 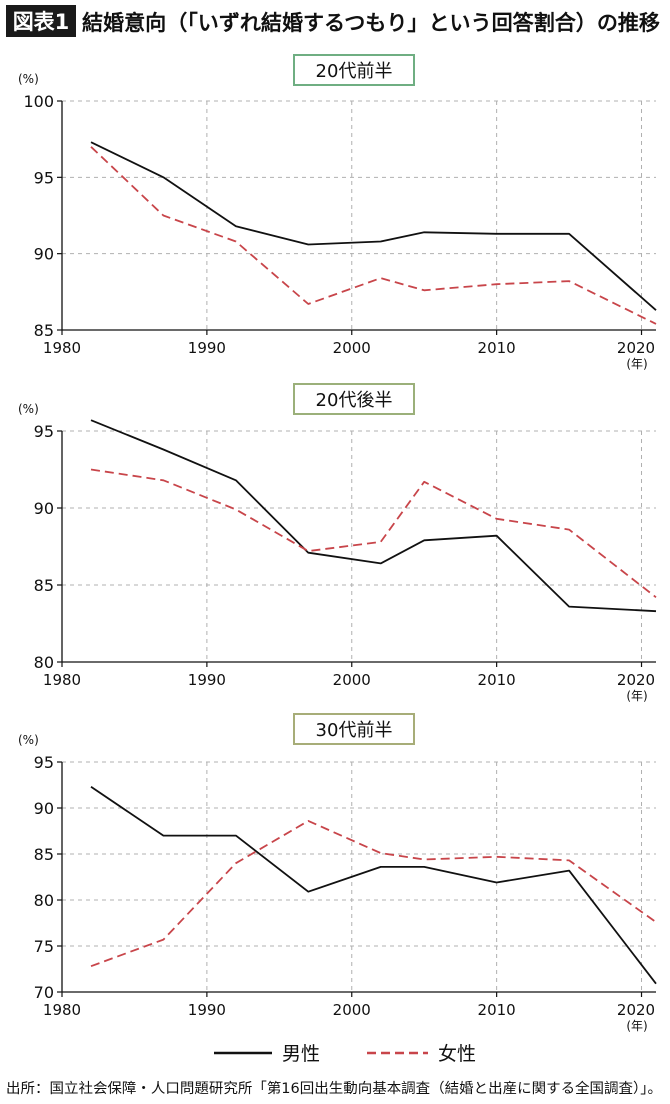 What do you see at coordinates (38, 101) in the screenshot?
I see `y-tick-label: 100` at bounding box center [38, 101].